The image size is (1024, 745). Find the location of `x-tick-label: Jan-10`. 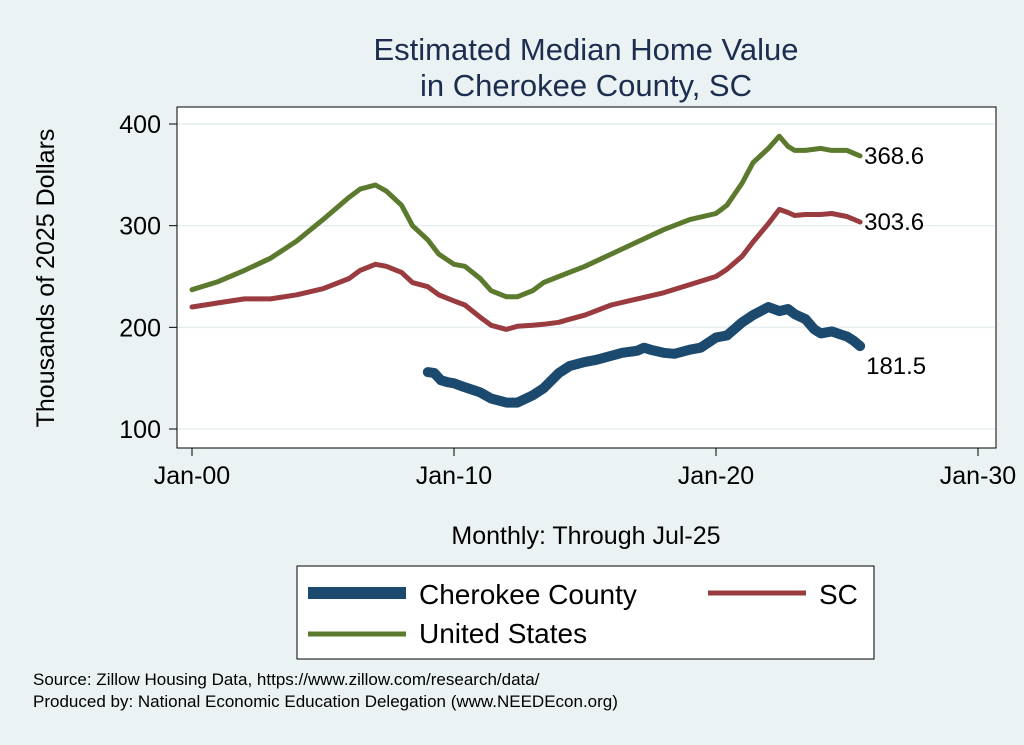

x-tick-label: Jan-10 is located at coordinates (454, 476).